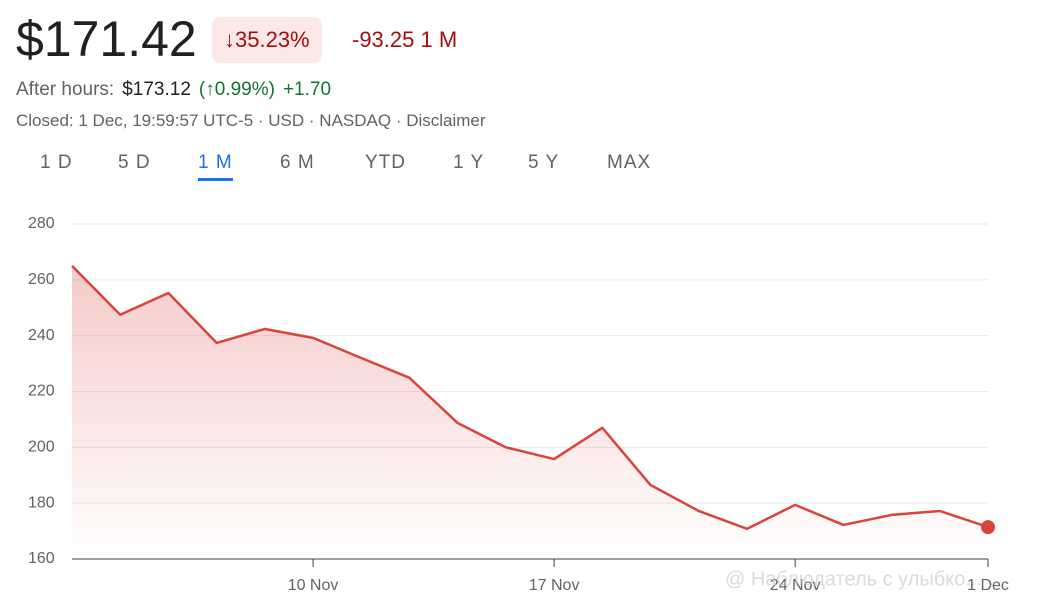 The width and height of the screenshot is (1037, 605). What do you see at coordinates (41, 223) in the screenshot?
I see `y-tick-label: 280` at bounding box center [41, 223].